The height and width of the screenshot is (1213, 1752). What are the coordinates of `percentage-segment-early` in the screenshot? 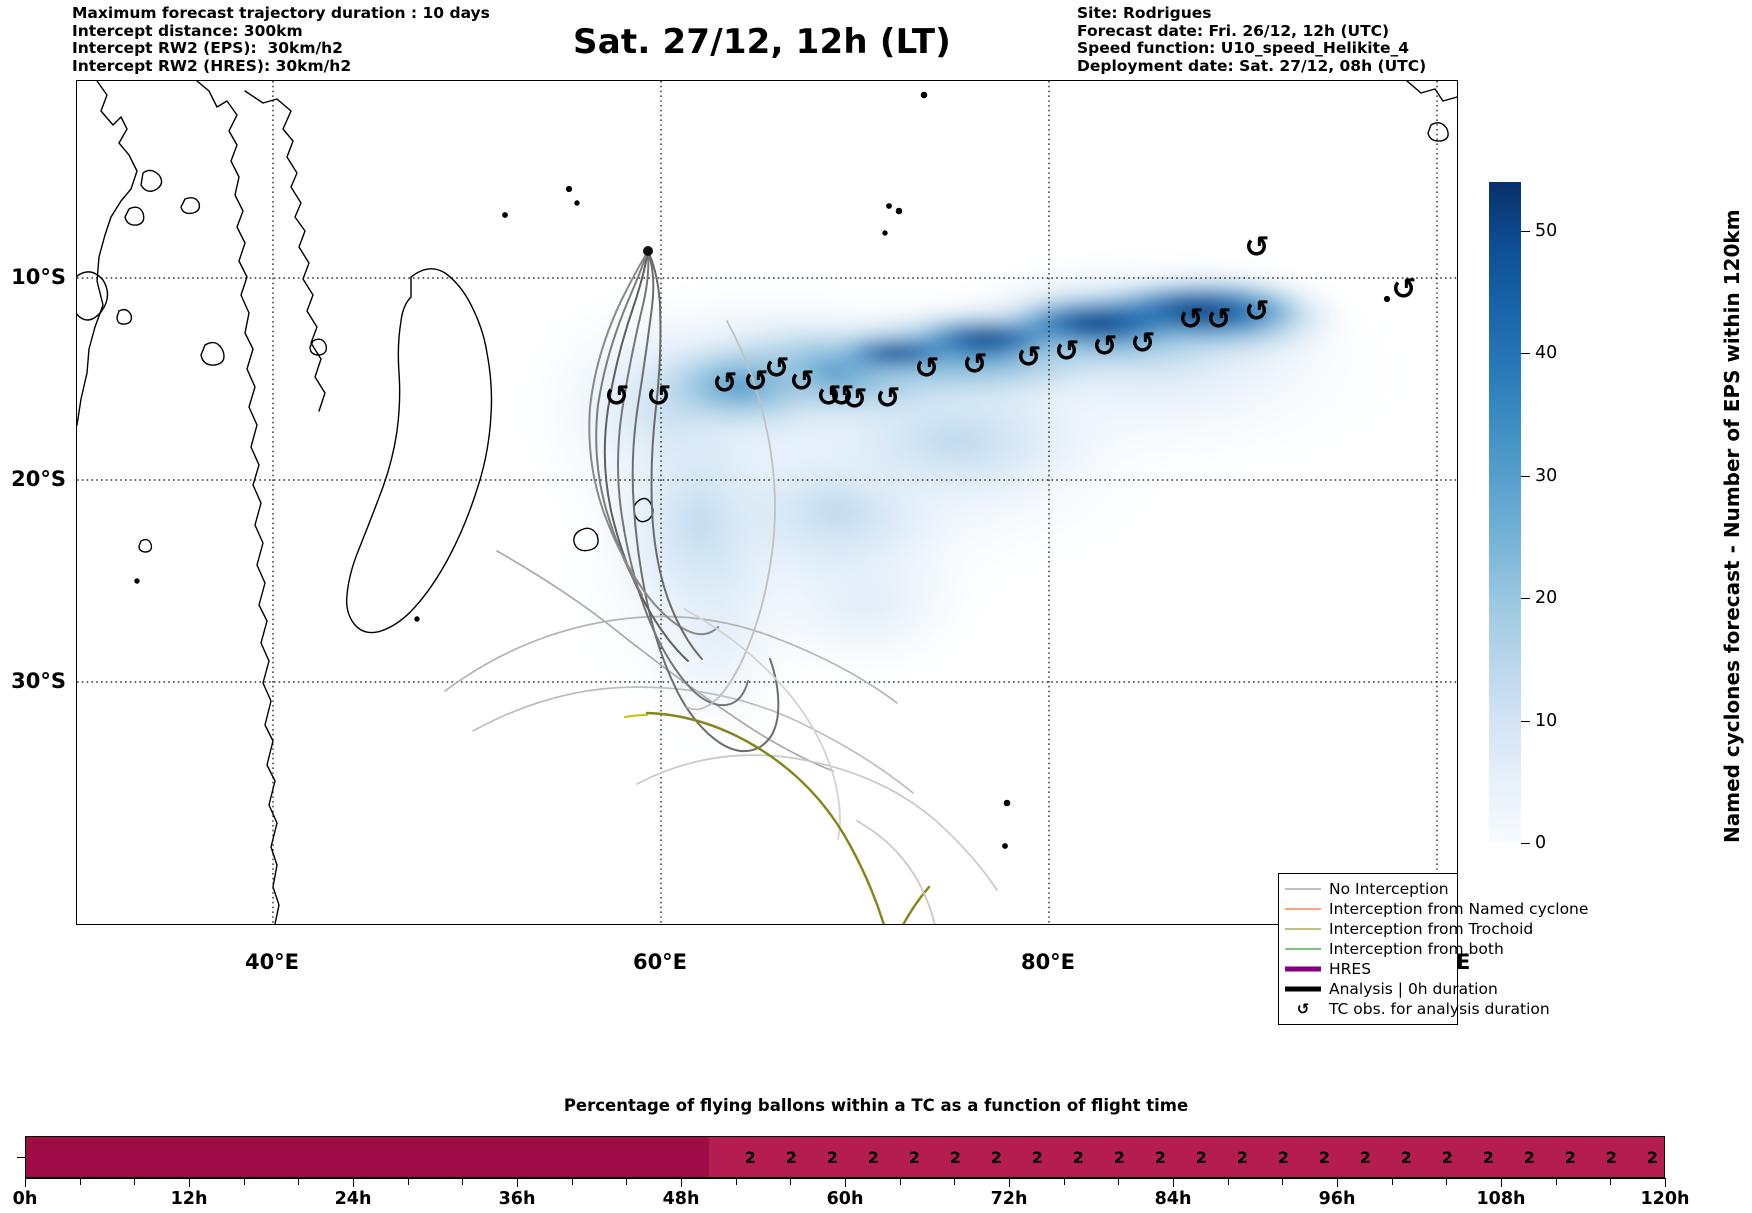 It's located at (368, 1157).